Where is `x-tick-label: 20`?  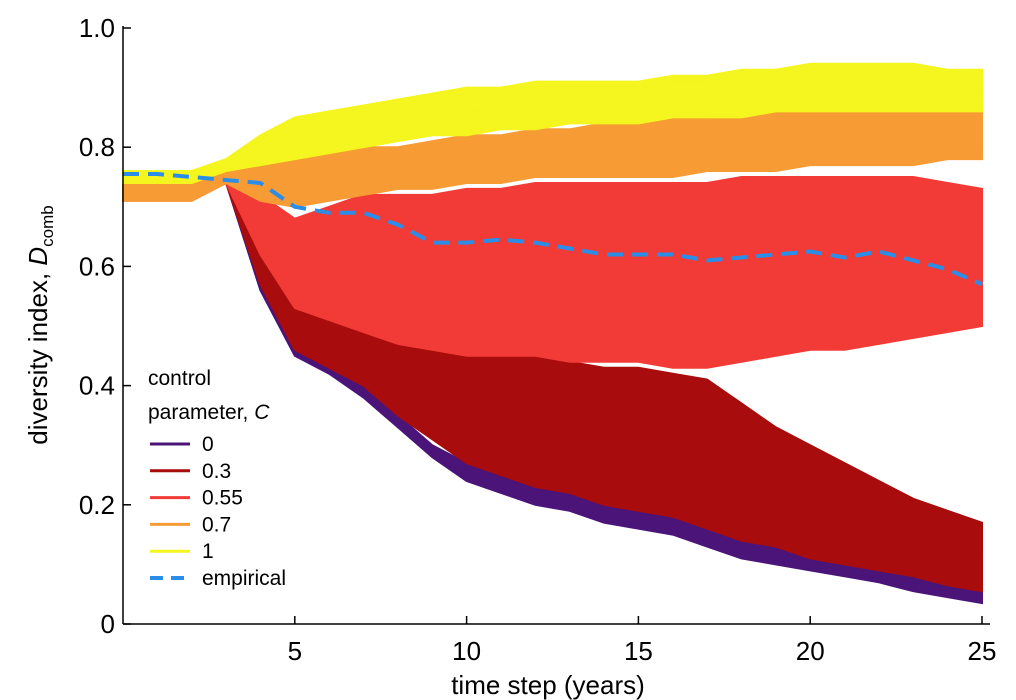
x-tick-label: 20 is located at coordinates (810, 651).